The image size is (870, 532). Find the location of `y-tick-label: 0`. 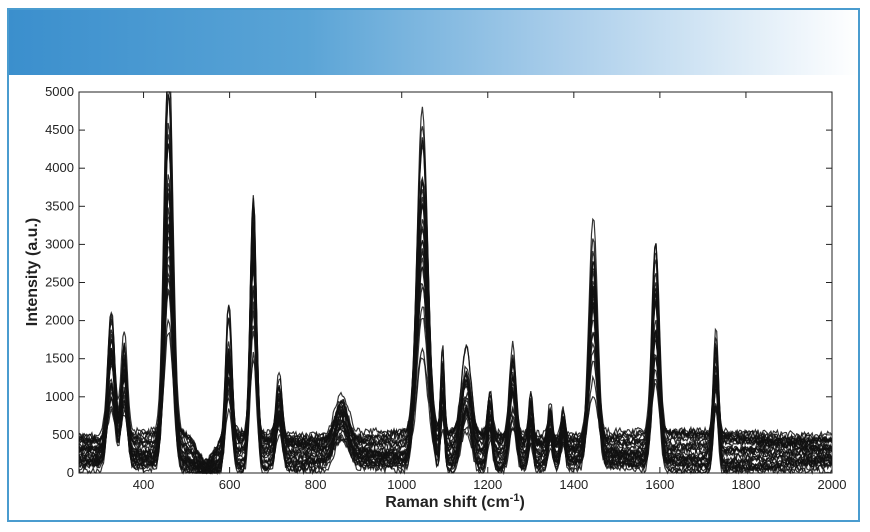

y-tick-label: 0 is located at coordinates (70, 472).